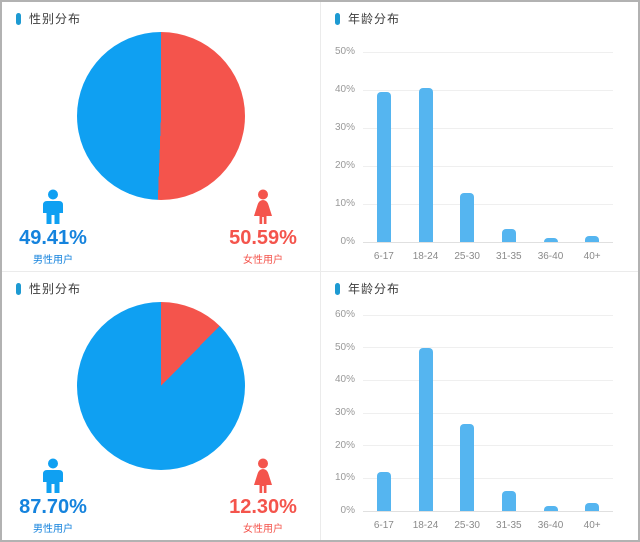  Describe the element at coordinates (263, 507) in the screenshot. I see `female-percentage: 12.30%` at that location.